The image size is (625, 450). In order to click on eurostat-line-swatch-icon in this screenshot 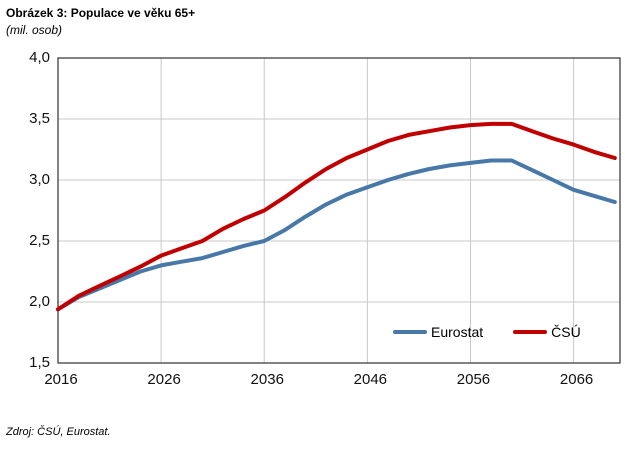, I will do `click(410, 332)`.